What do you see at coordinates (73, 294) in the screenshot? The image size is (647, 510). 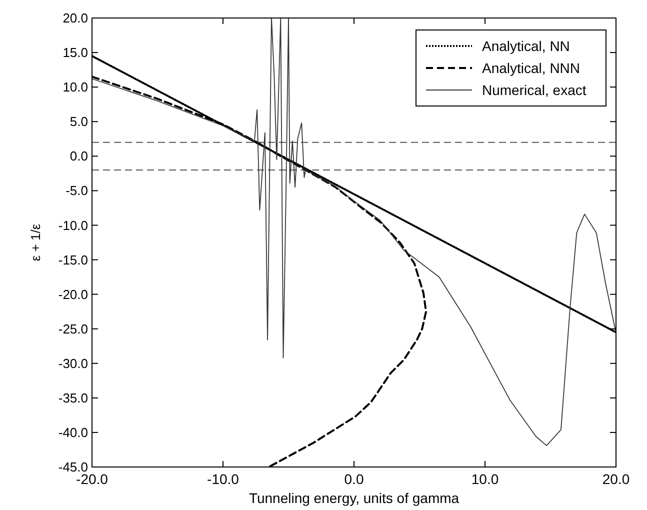 I see `y-tick-label: -20.0` at bounding box center [73, 294].